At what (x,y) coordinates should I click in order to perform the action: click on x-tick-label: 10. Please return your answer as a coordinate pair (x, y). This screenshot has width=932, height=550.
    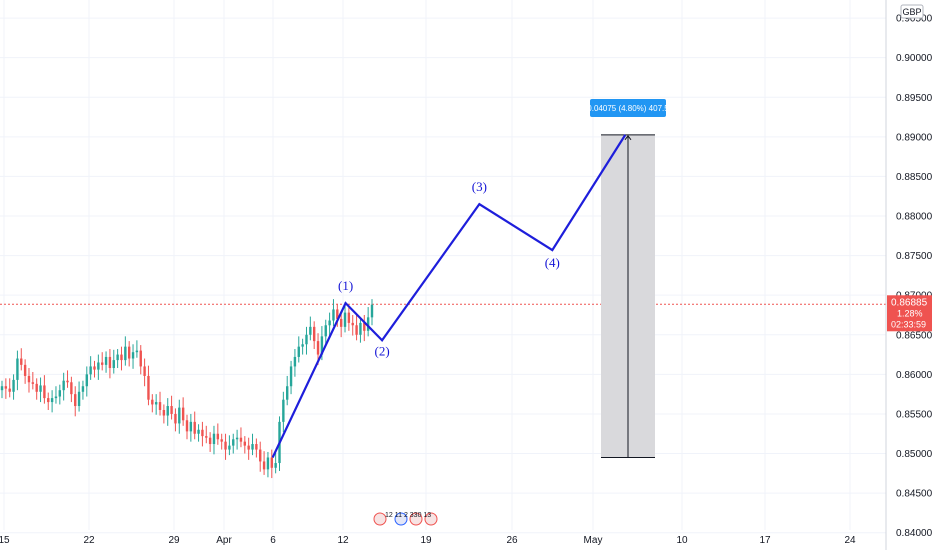
    Looking at the image, I should click on (682, 540).